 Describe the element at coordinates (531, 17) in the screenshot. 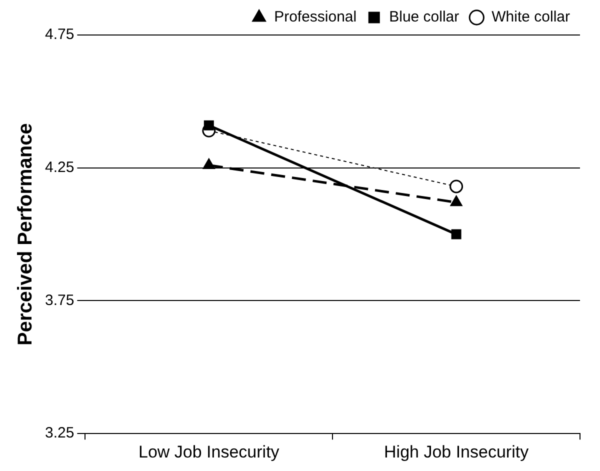

I see `legend-label: White collar` at that location.